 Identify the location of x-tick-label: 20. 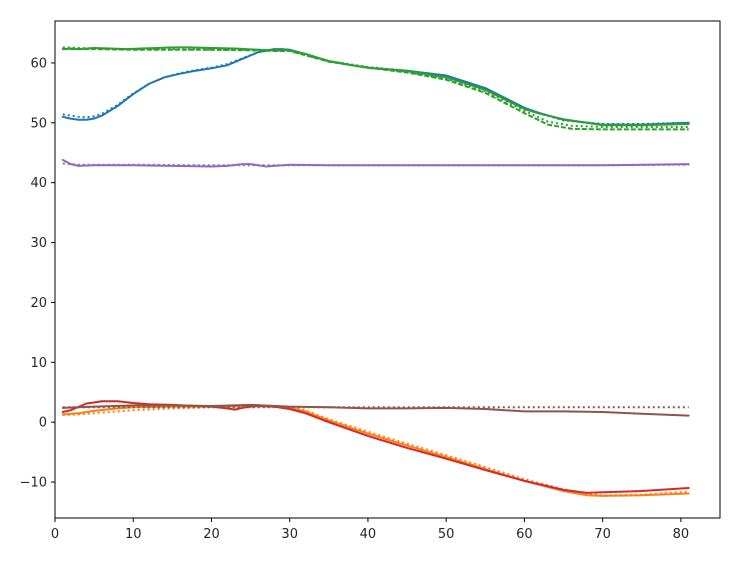
(211, 534).